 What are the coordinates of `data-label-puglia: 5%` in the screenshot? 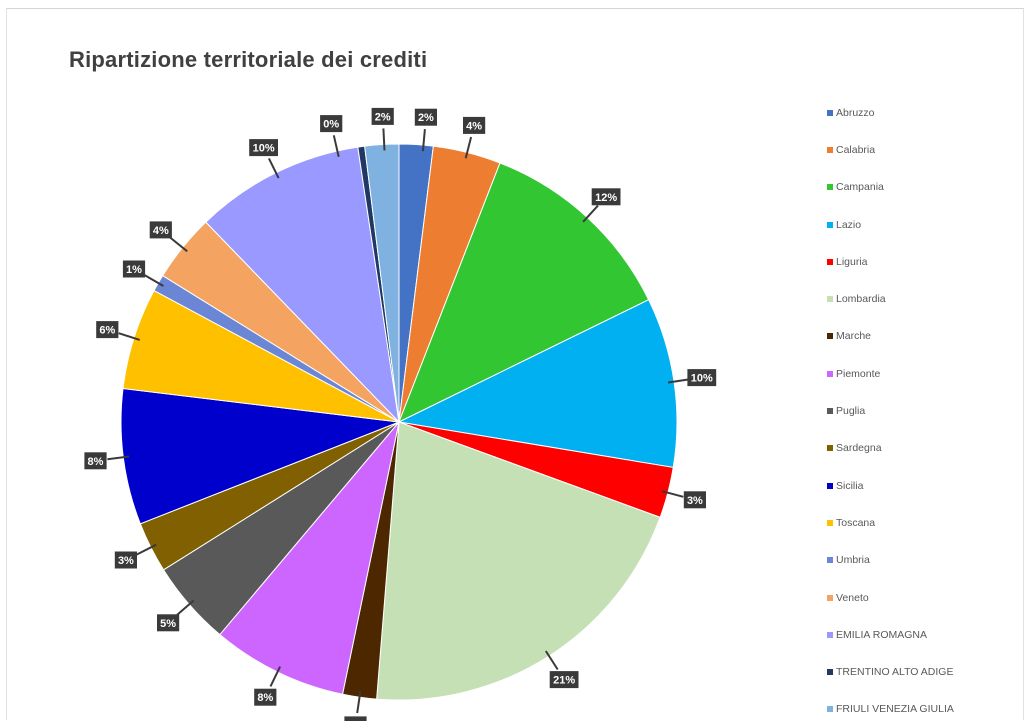 It's located at (168, 623).